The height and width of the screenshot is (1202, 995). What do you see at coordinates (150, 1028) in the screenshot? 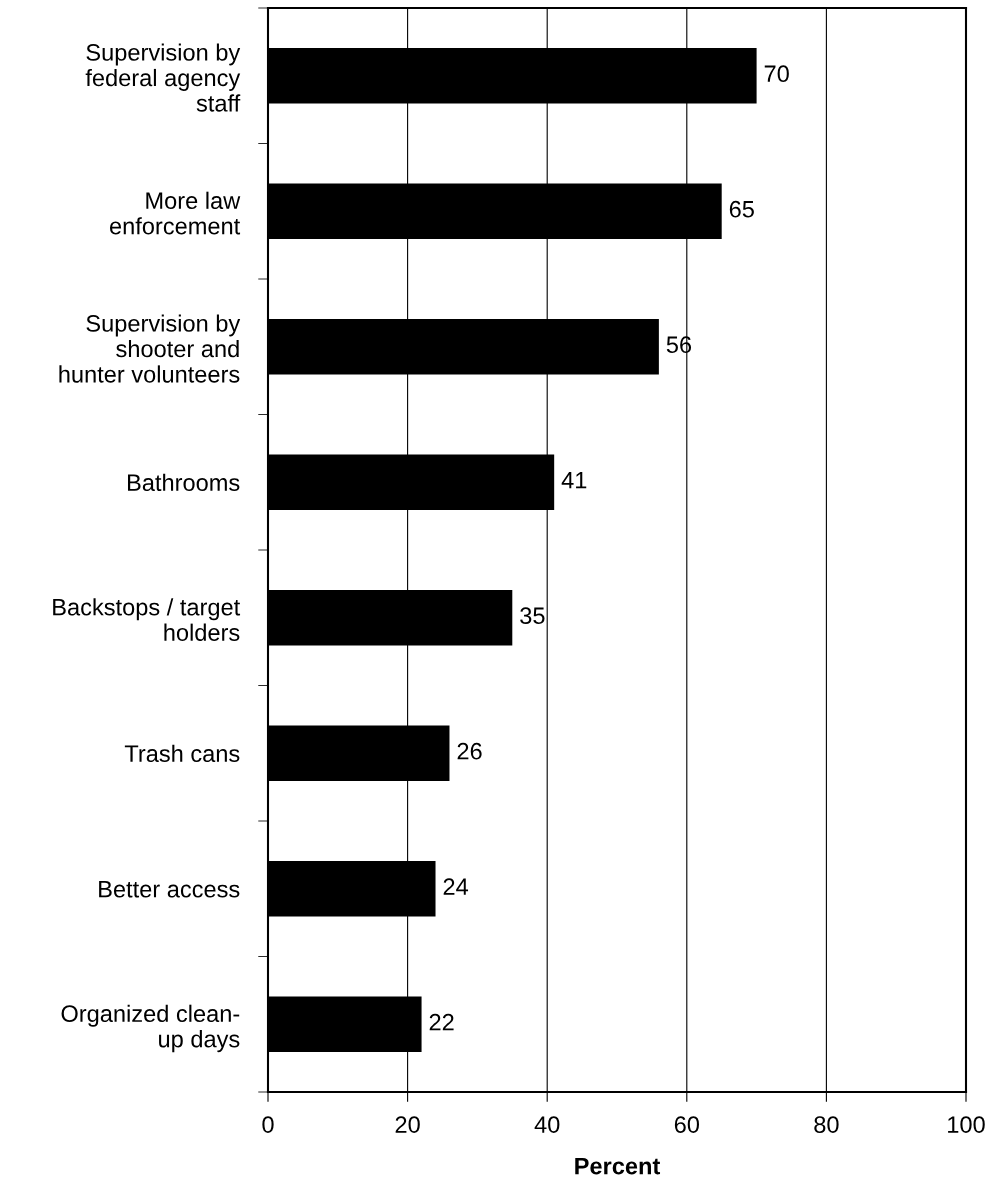
I see `y-tick-label: Organized clean- up days` at bounding box center [150, 1028].